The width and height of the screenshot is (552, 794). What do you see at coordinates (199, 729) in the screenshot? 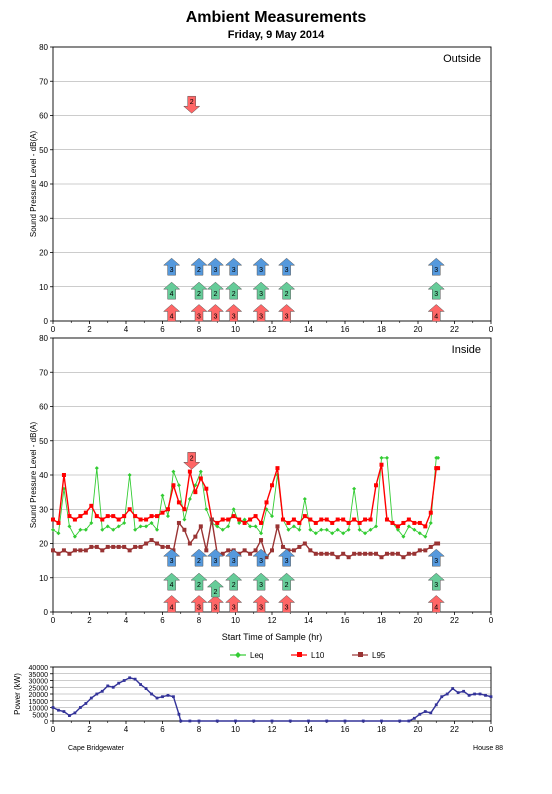
I see `x-tick-label: 8` at bounding box center [199, 729].